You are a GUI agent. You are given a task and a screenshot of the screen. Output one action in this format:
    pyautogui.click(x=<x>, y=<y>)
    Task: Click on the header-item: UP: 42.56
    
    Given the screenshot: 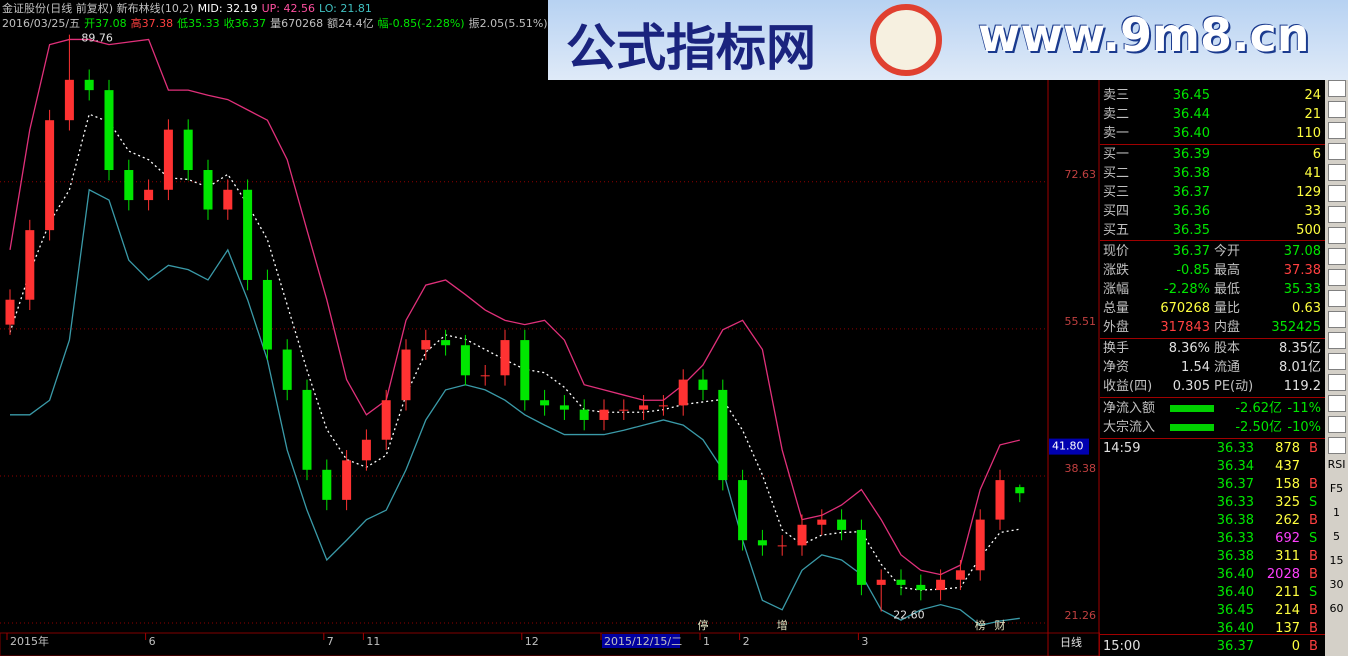 What is the action you would take?
    pyautogui.click(x=288, y=8)
    